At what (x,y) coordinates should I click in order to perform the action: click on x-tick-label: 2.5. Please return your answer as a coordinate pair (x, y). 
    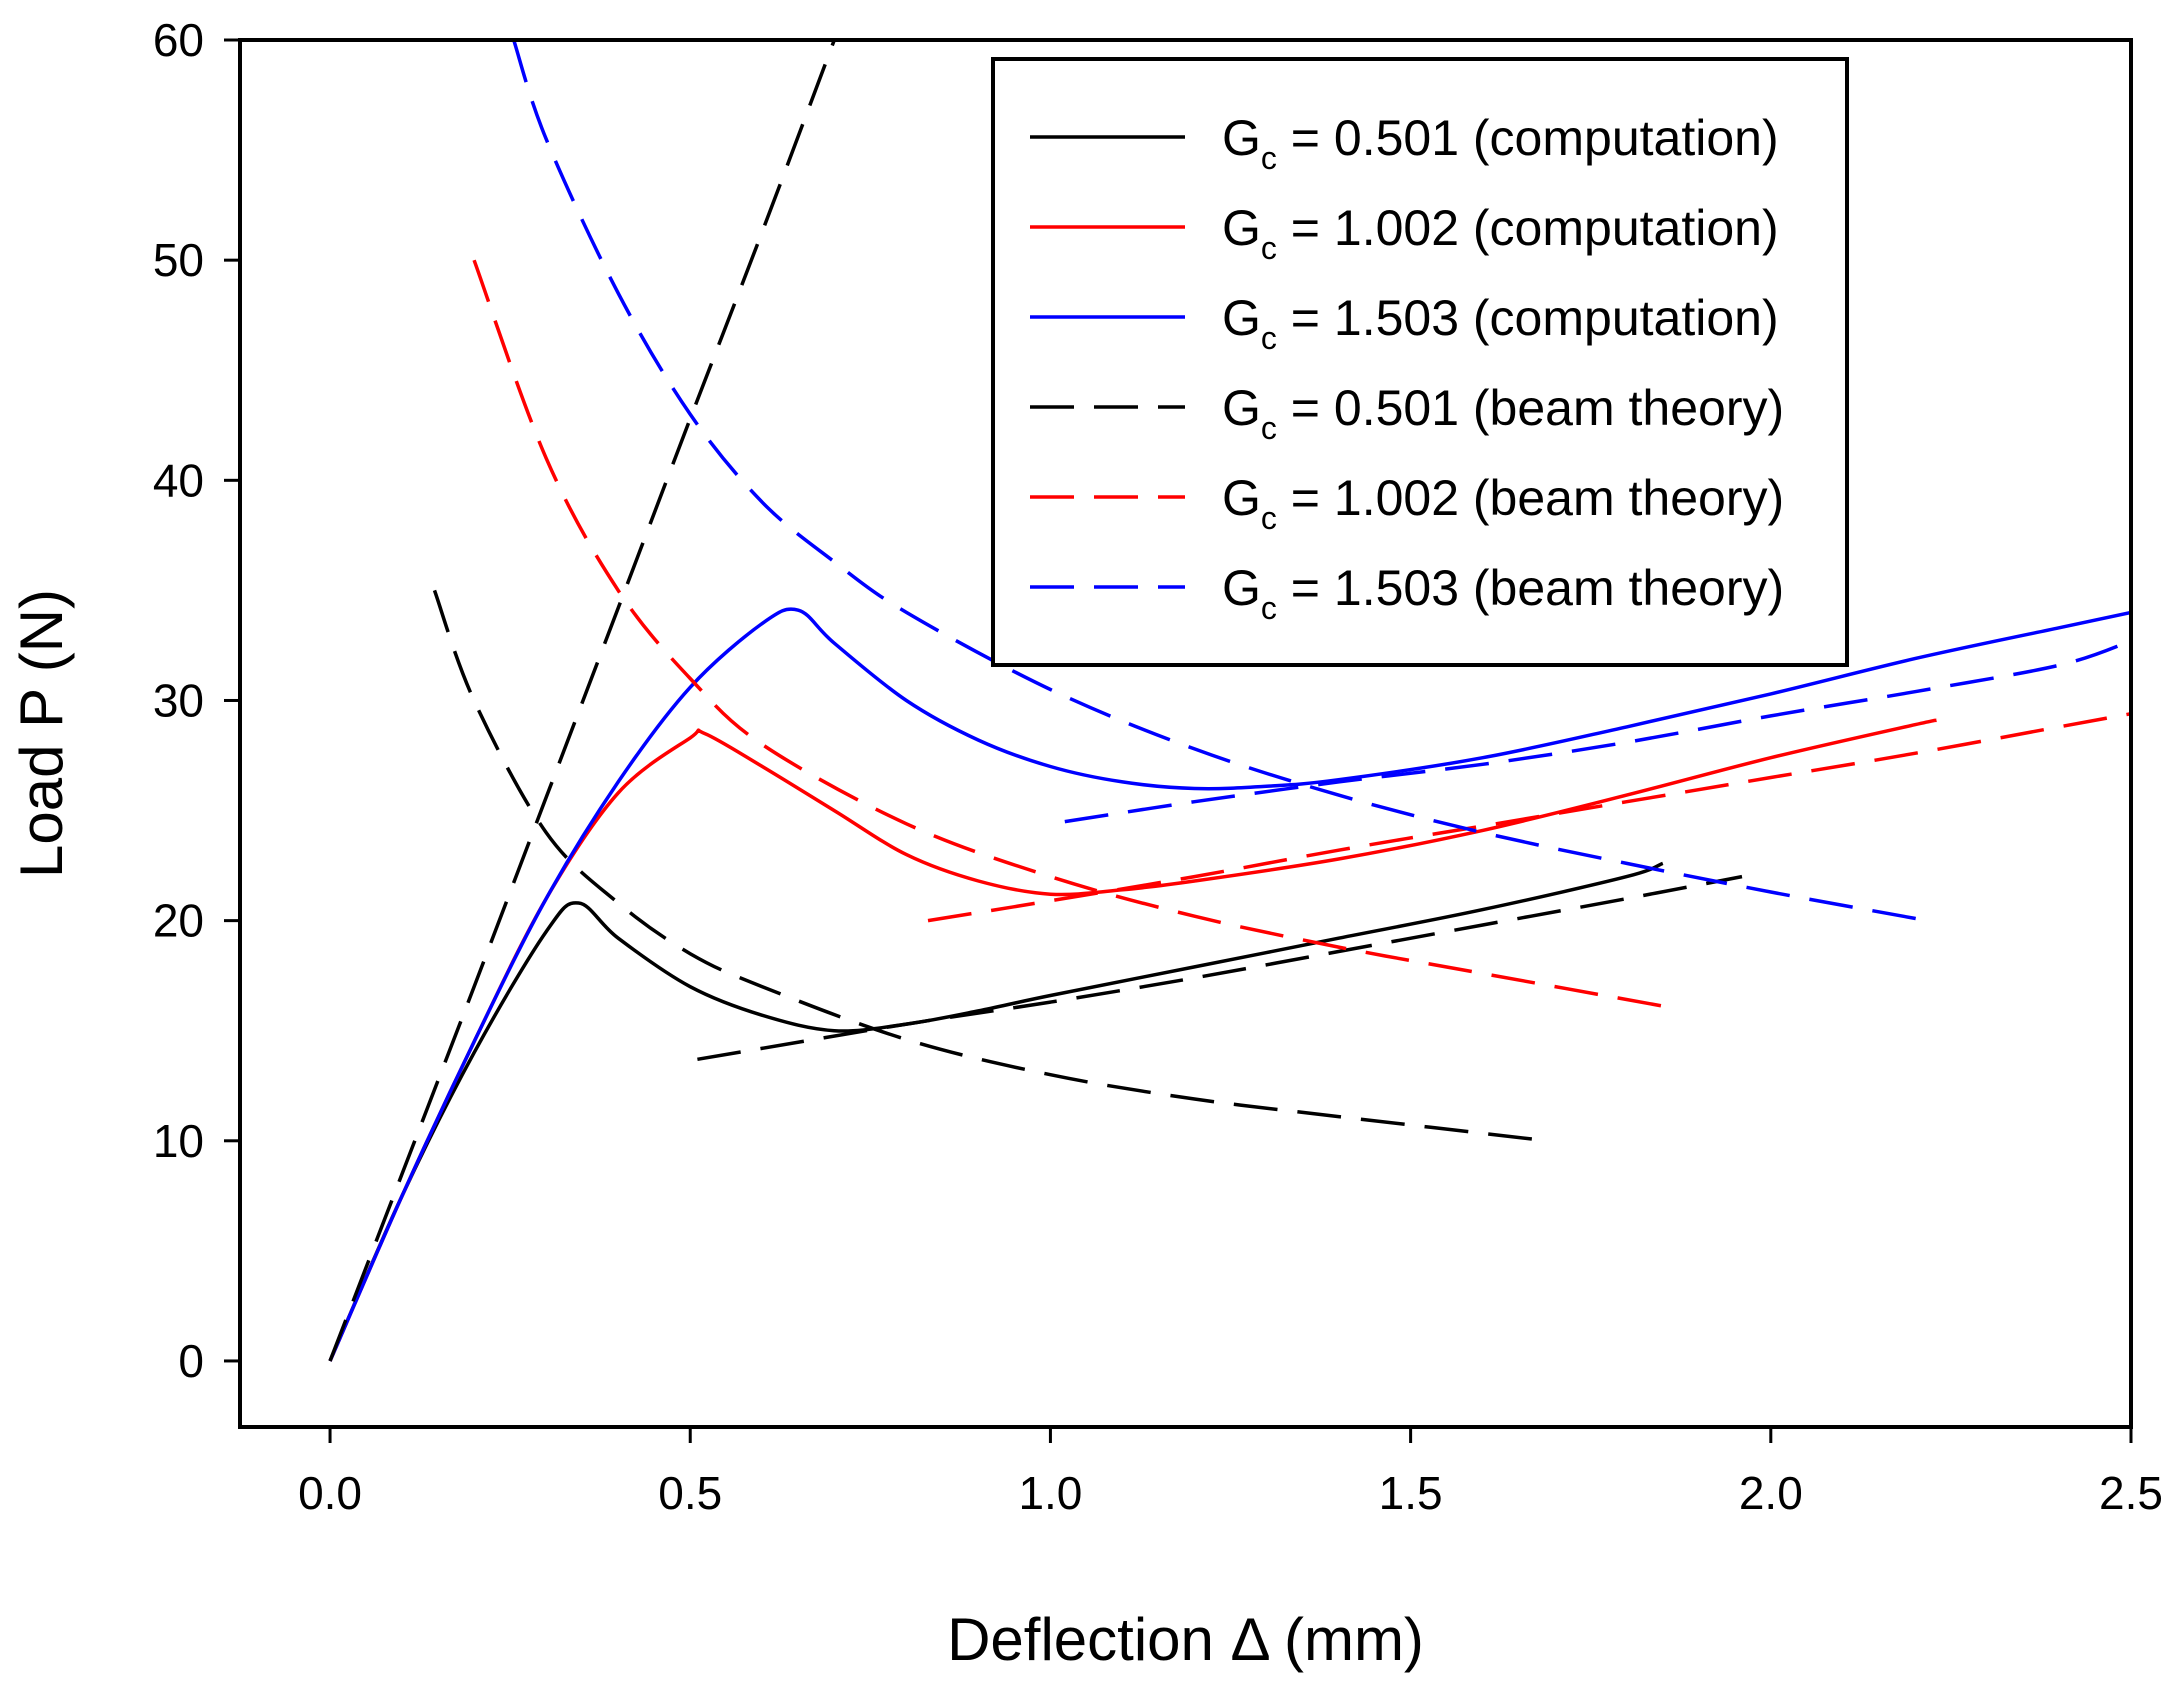
    Looking at the image, I should click on (2131, 1493).